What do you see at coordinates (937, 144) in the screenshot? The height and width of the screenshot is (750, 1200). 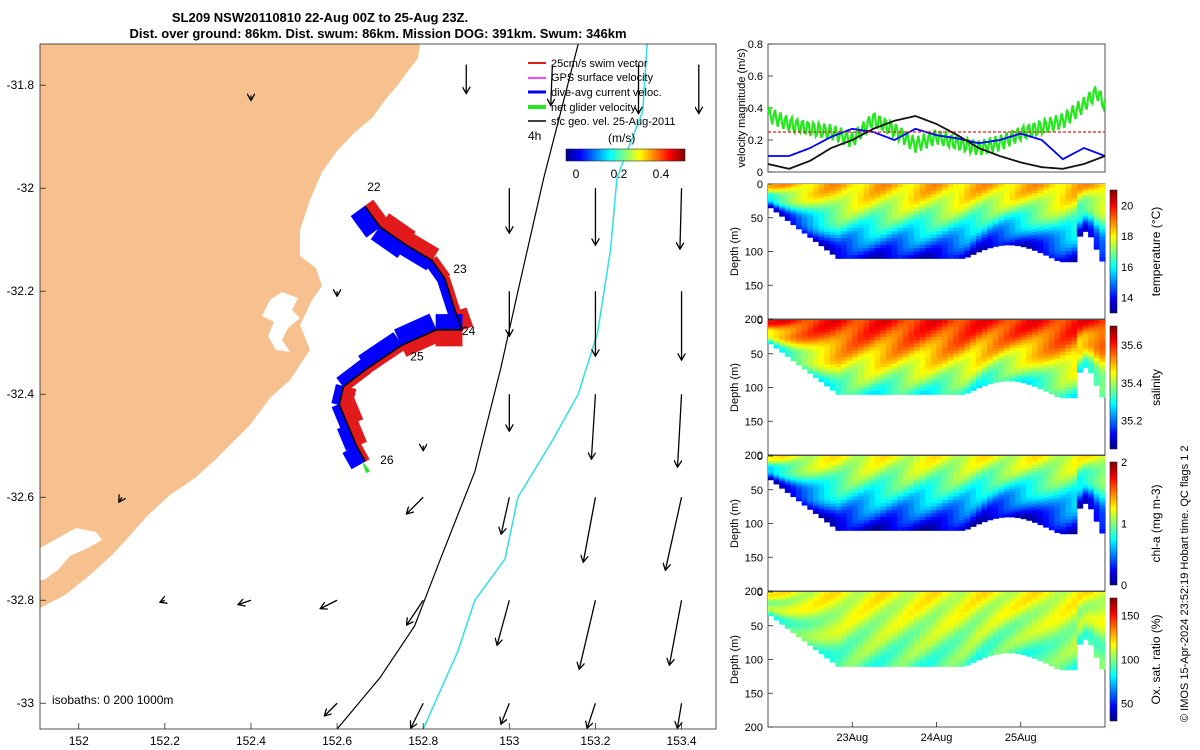 I see `velocity-series-line` at bounding box center [937, 144].